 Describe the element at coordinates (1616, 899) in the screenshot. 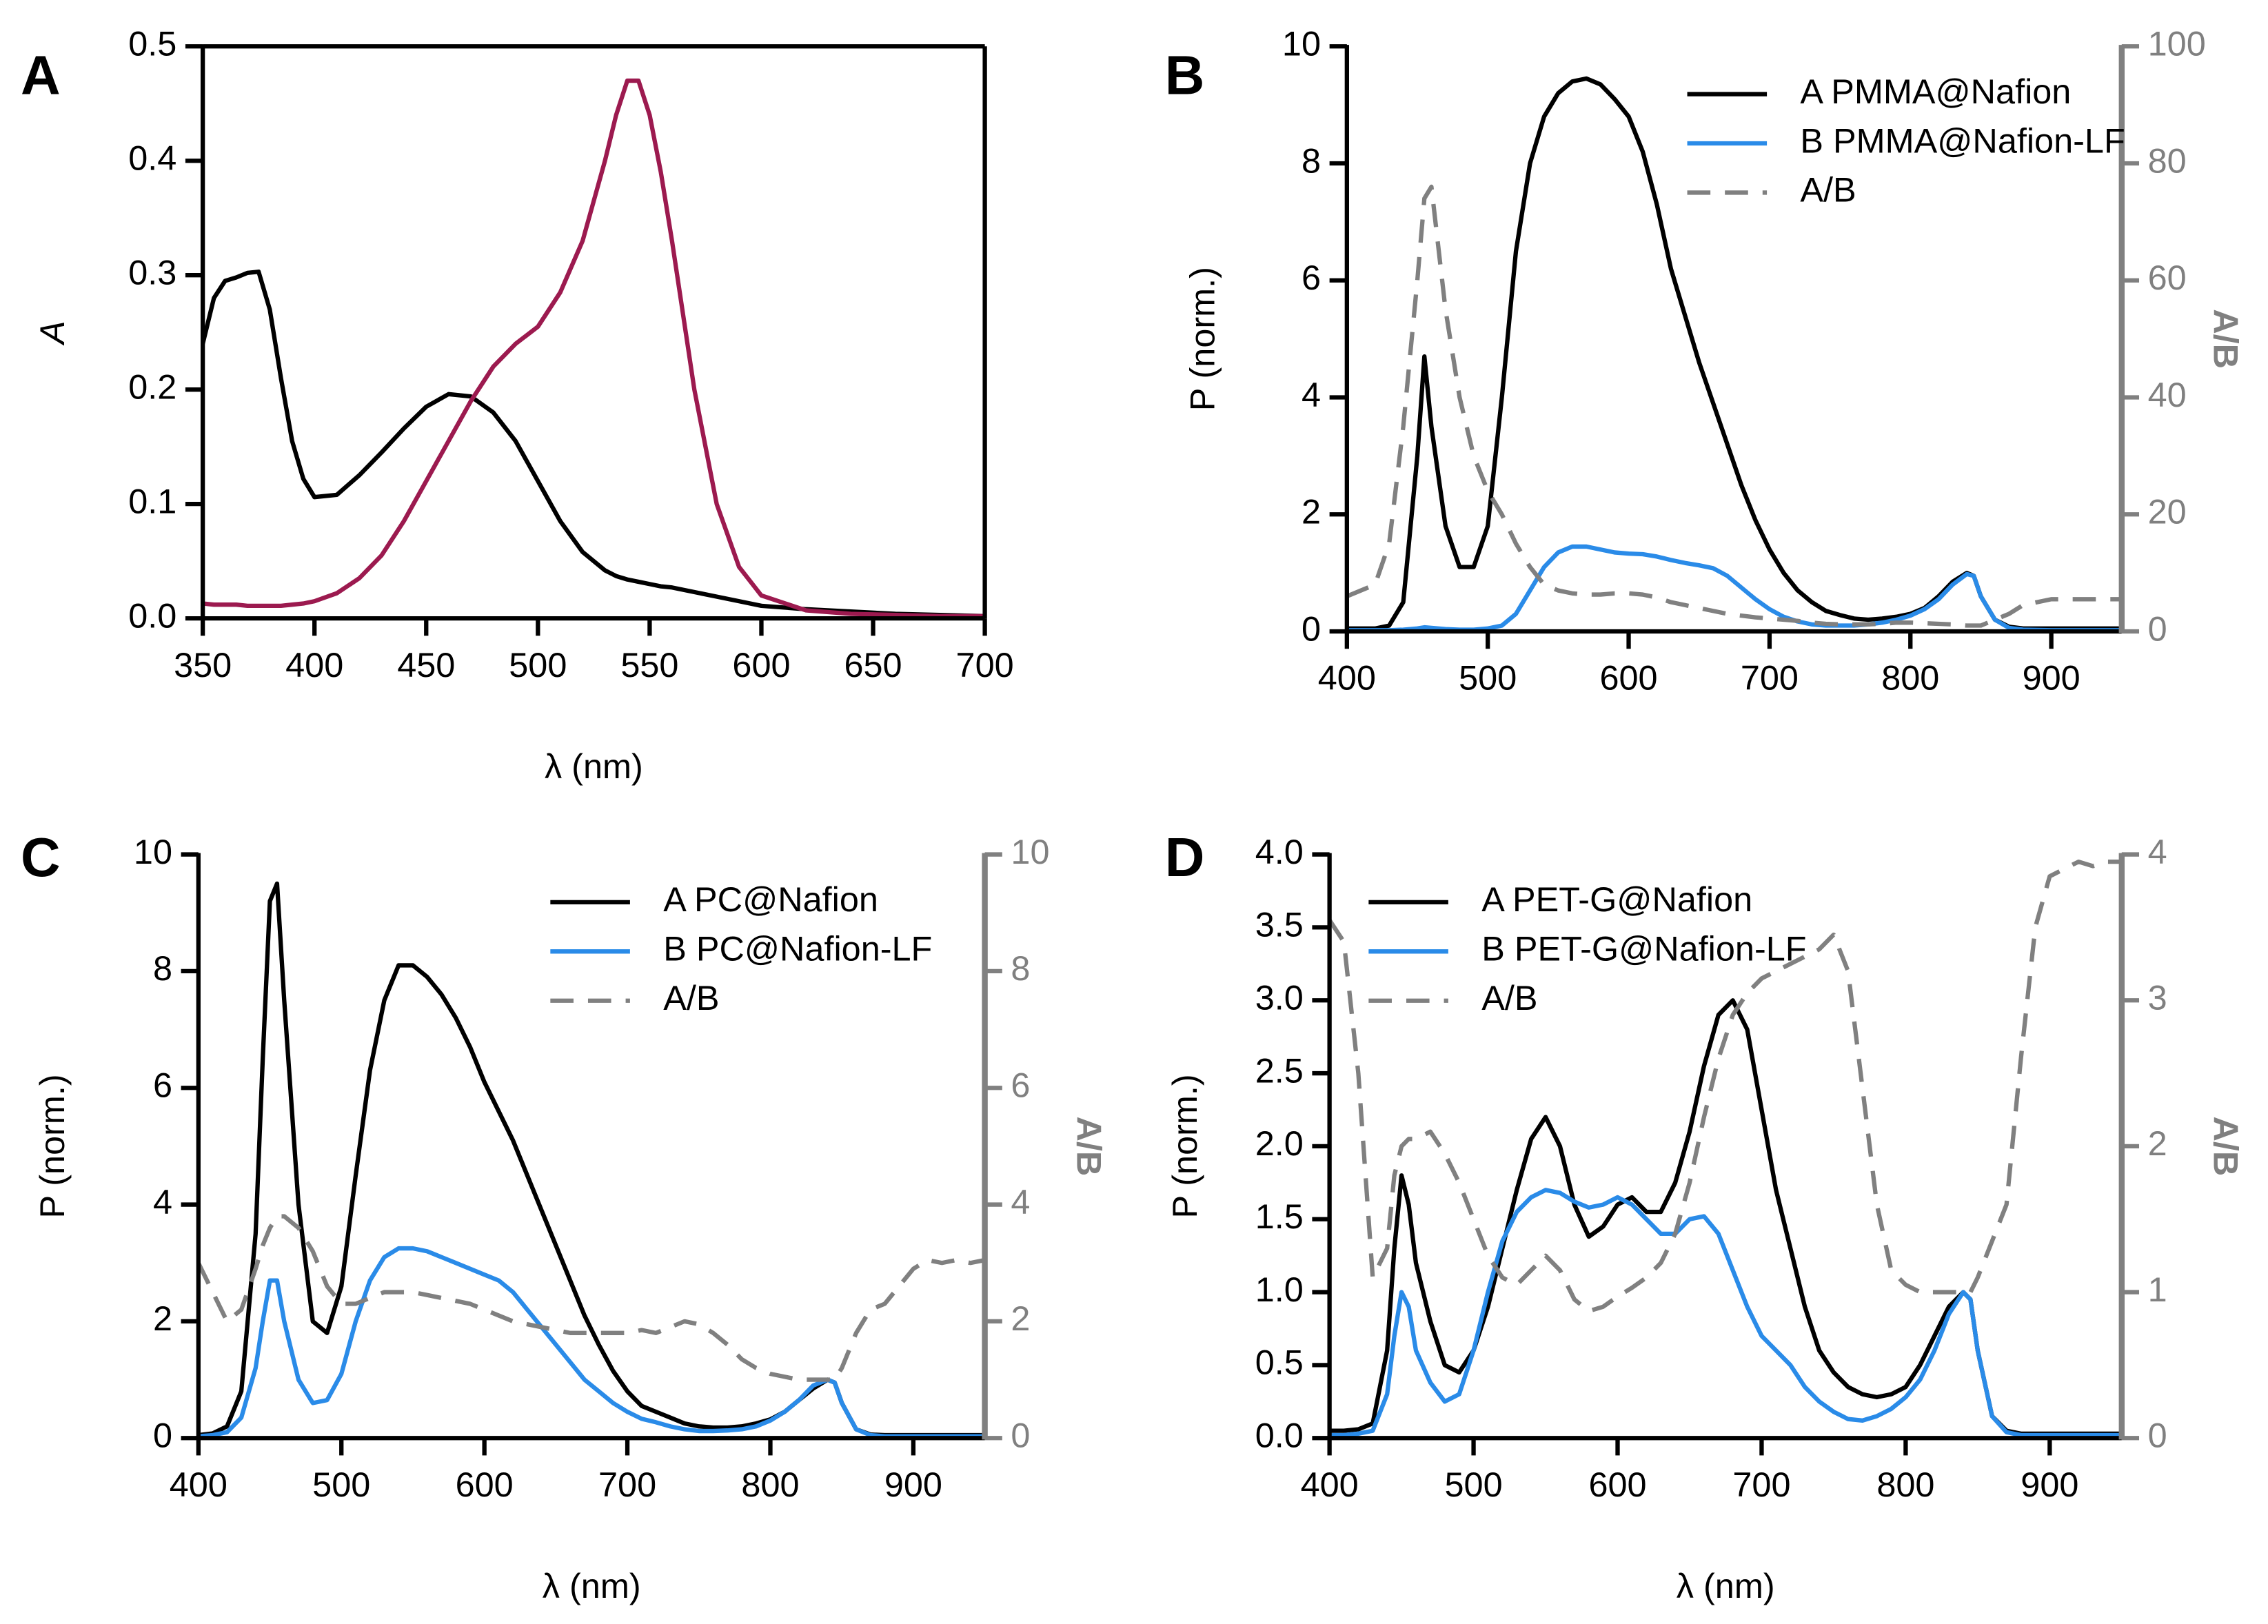

I see `legend-label: A PET-G@Nafion` at that location.